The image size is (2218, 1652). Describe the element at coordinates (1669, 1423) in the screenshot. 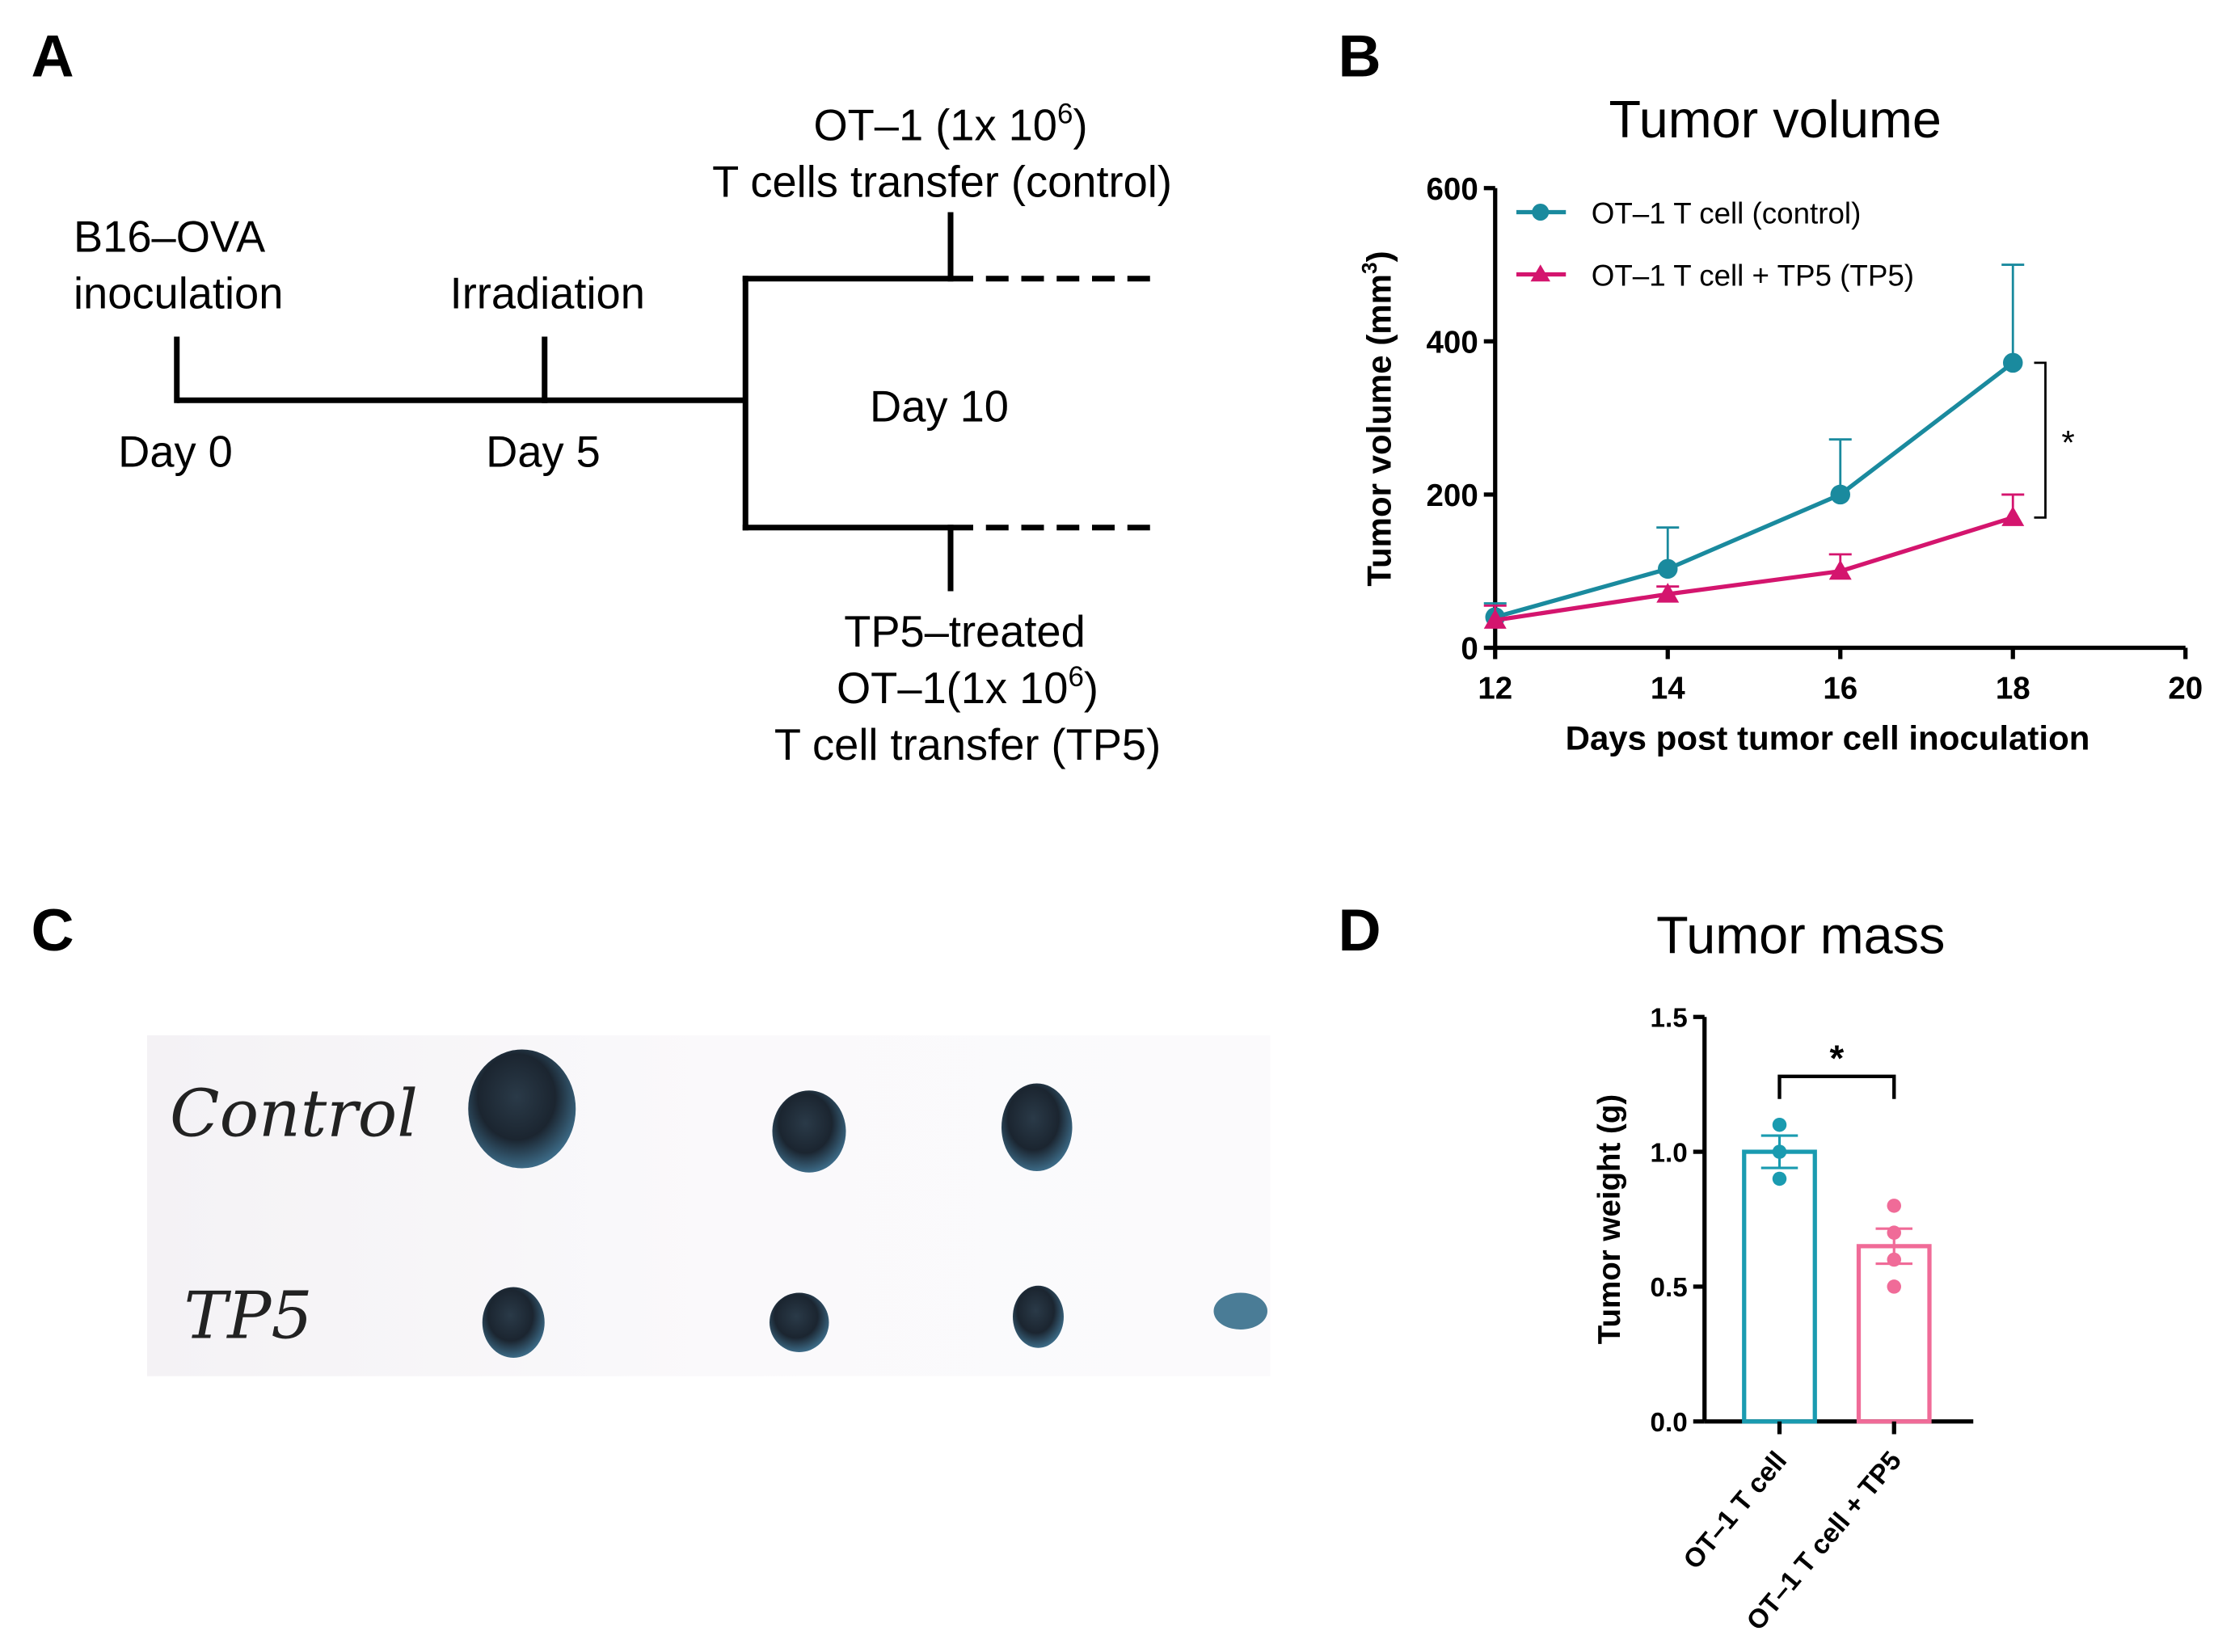

I see `y-tick-label: 0.0` at that location.